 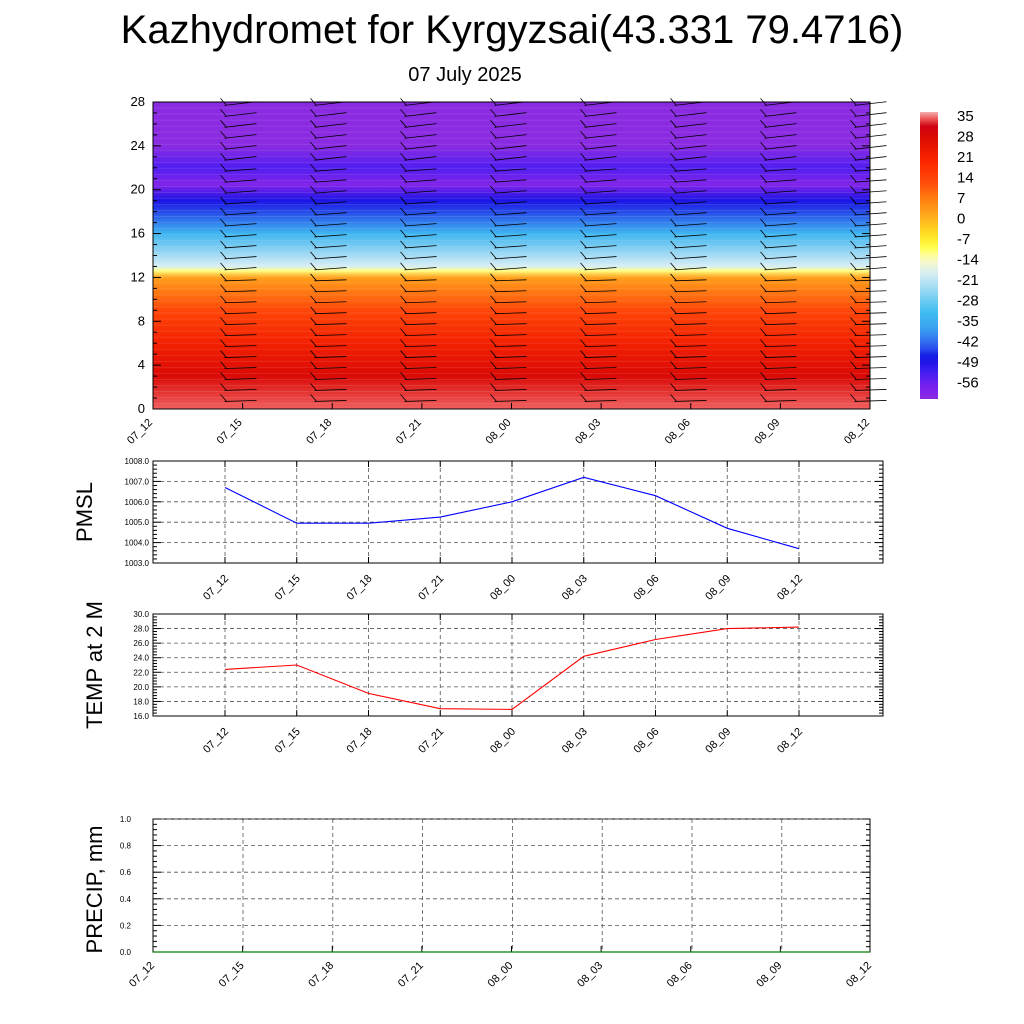 I want to click on wind-barb-column, so click(x=598, y=250).